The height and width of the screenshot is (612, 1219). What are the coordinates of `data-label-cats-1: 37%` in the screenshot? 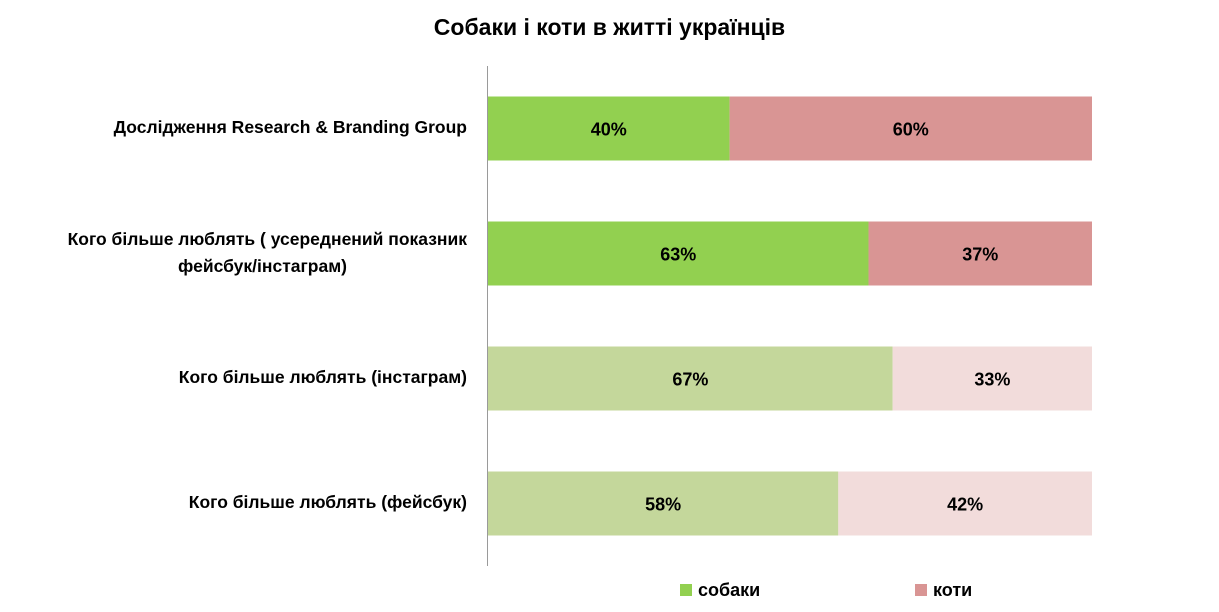 It's located at (980, 255).